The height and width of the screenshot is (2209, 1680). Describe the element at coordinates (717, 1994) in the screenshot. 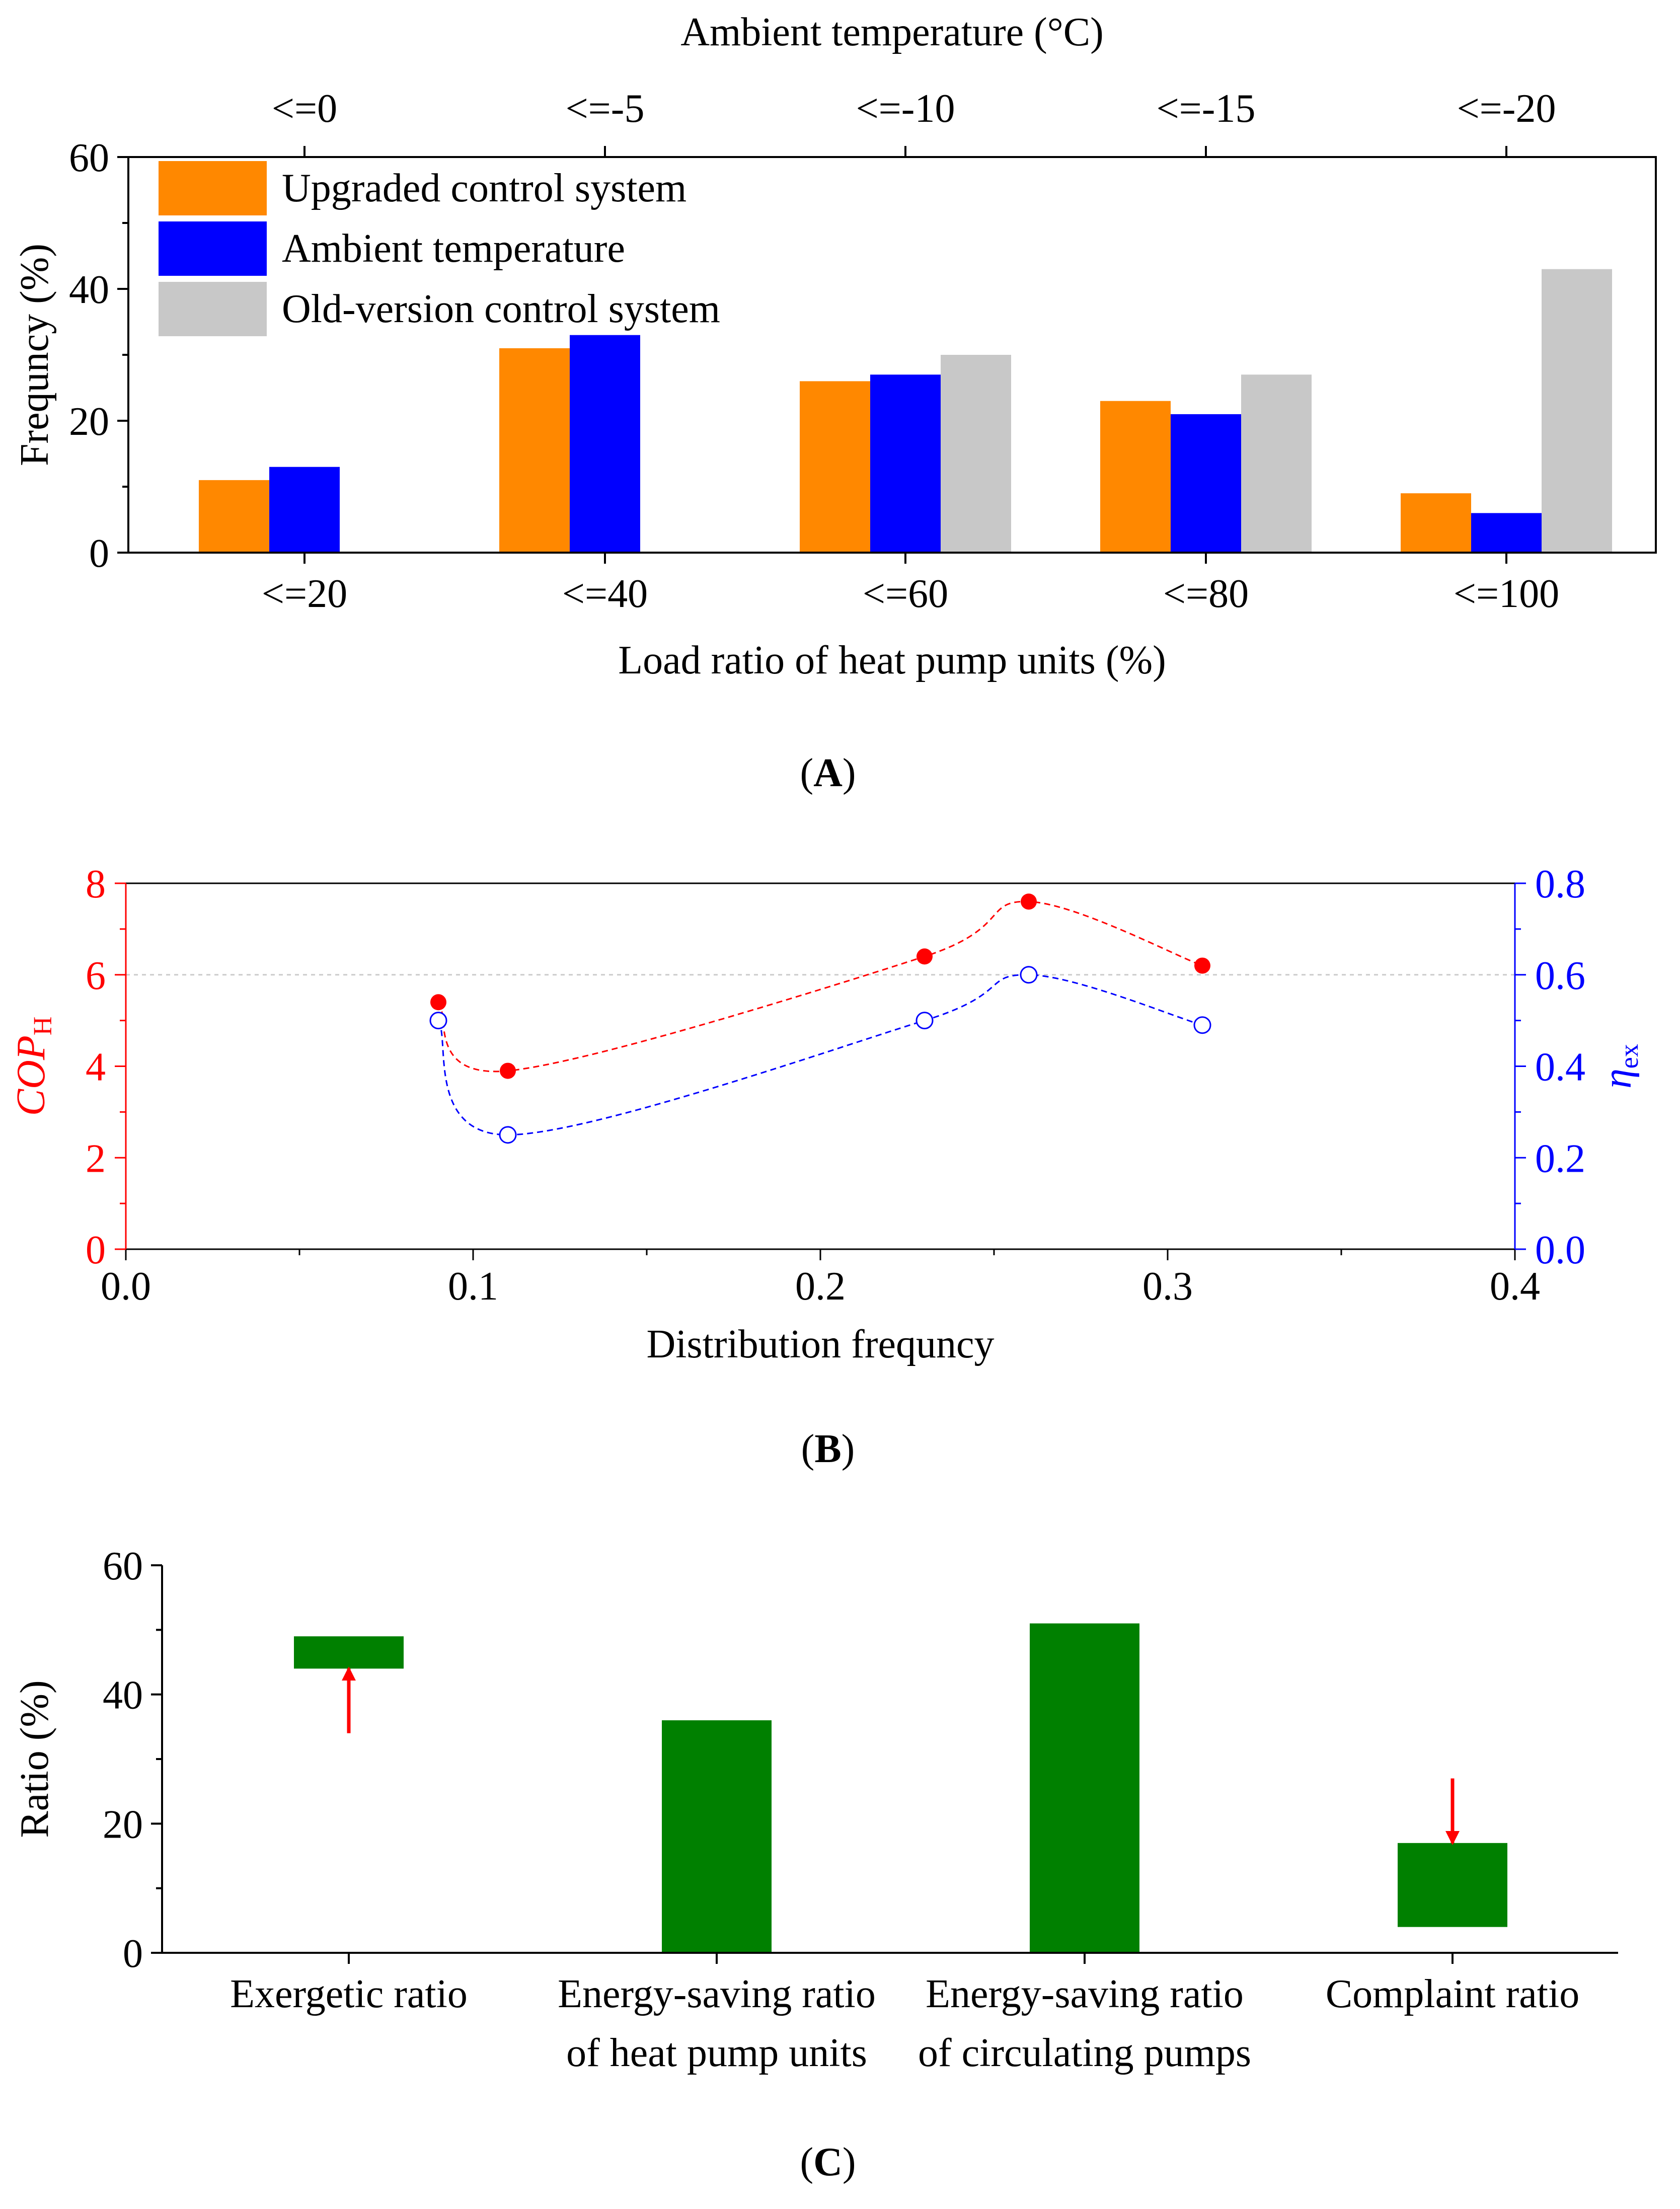

I see `x-tick-label-1-line1: Energy-saving ratio` at that location.